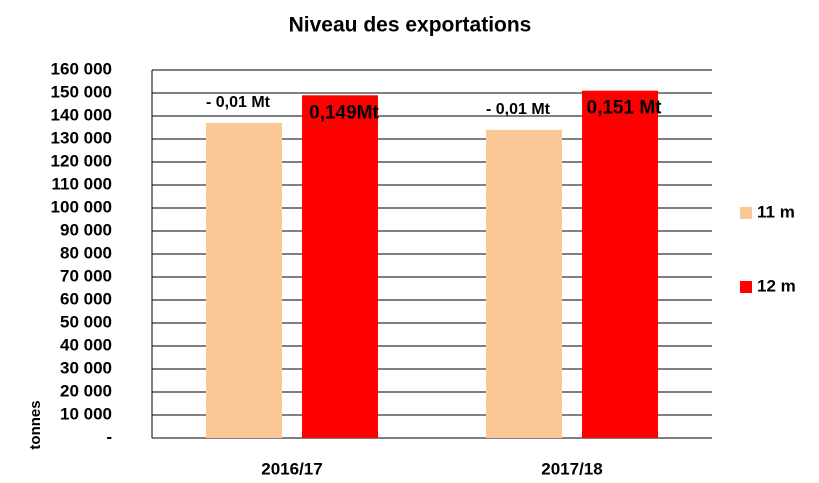  I want to click on y-tick-label: 90 000, so click(86, 229).